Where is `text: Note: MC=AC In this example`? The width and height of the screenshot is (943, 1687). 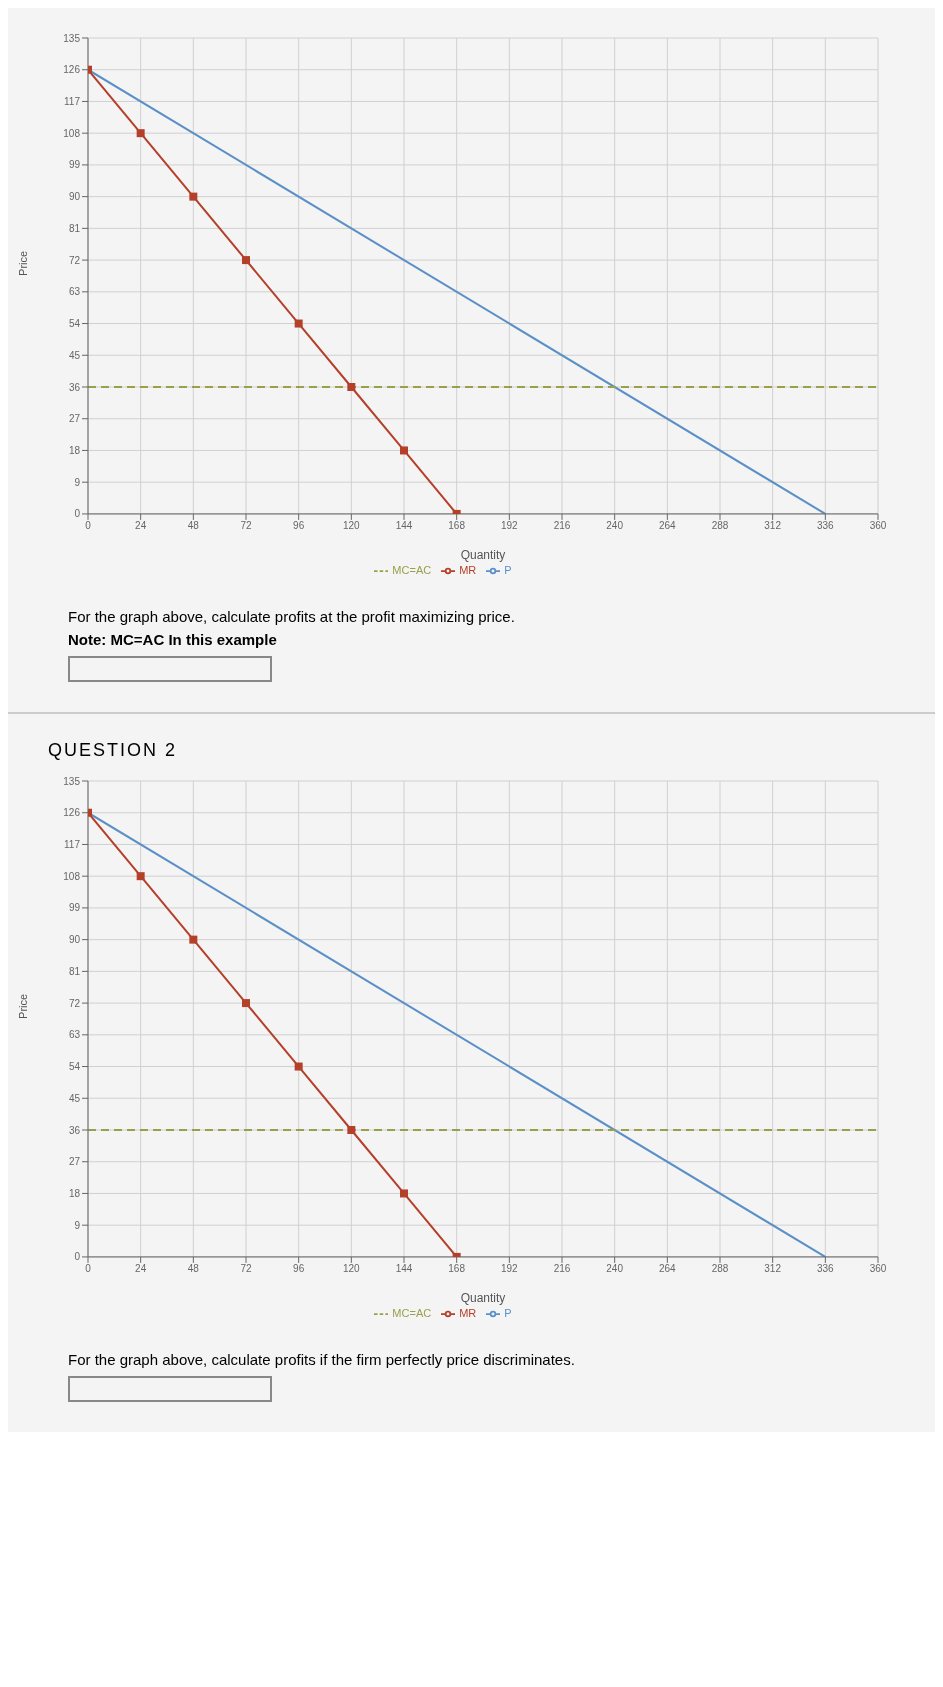
text: Note: MC=AC In this example is located at coordinates (173, 639).